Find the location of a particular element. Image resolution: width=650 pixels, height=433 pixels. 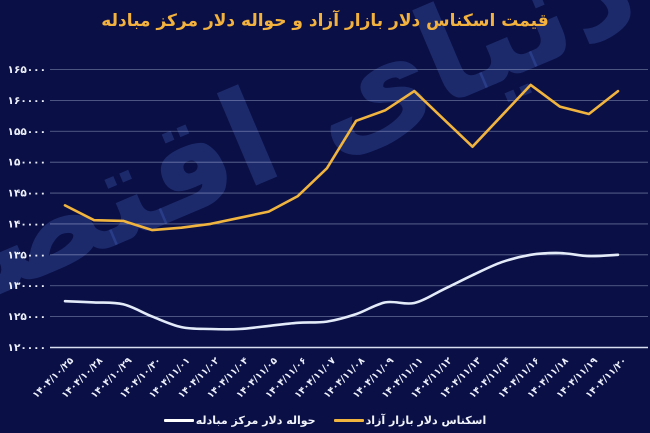

legend-label-free-market: اسکناس دلار بازار آزاد is located at coordinates (426, 420).